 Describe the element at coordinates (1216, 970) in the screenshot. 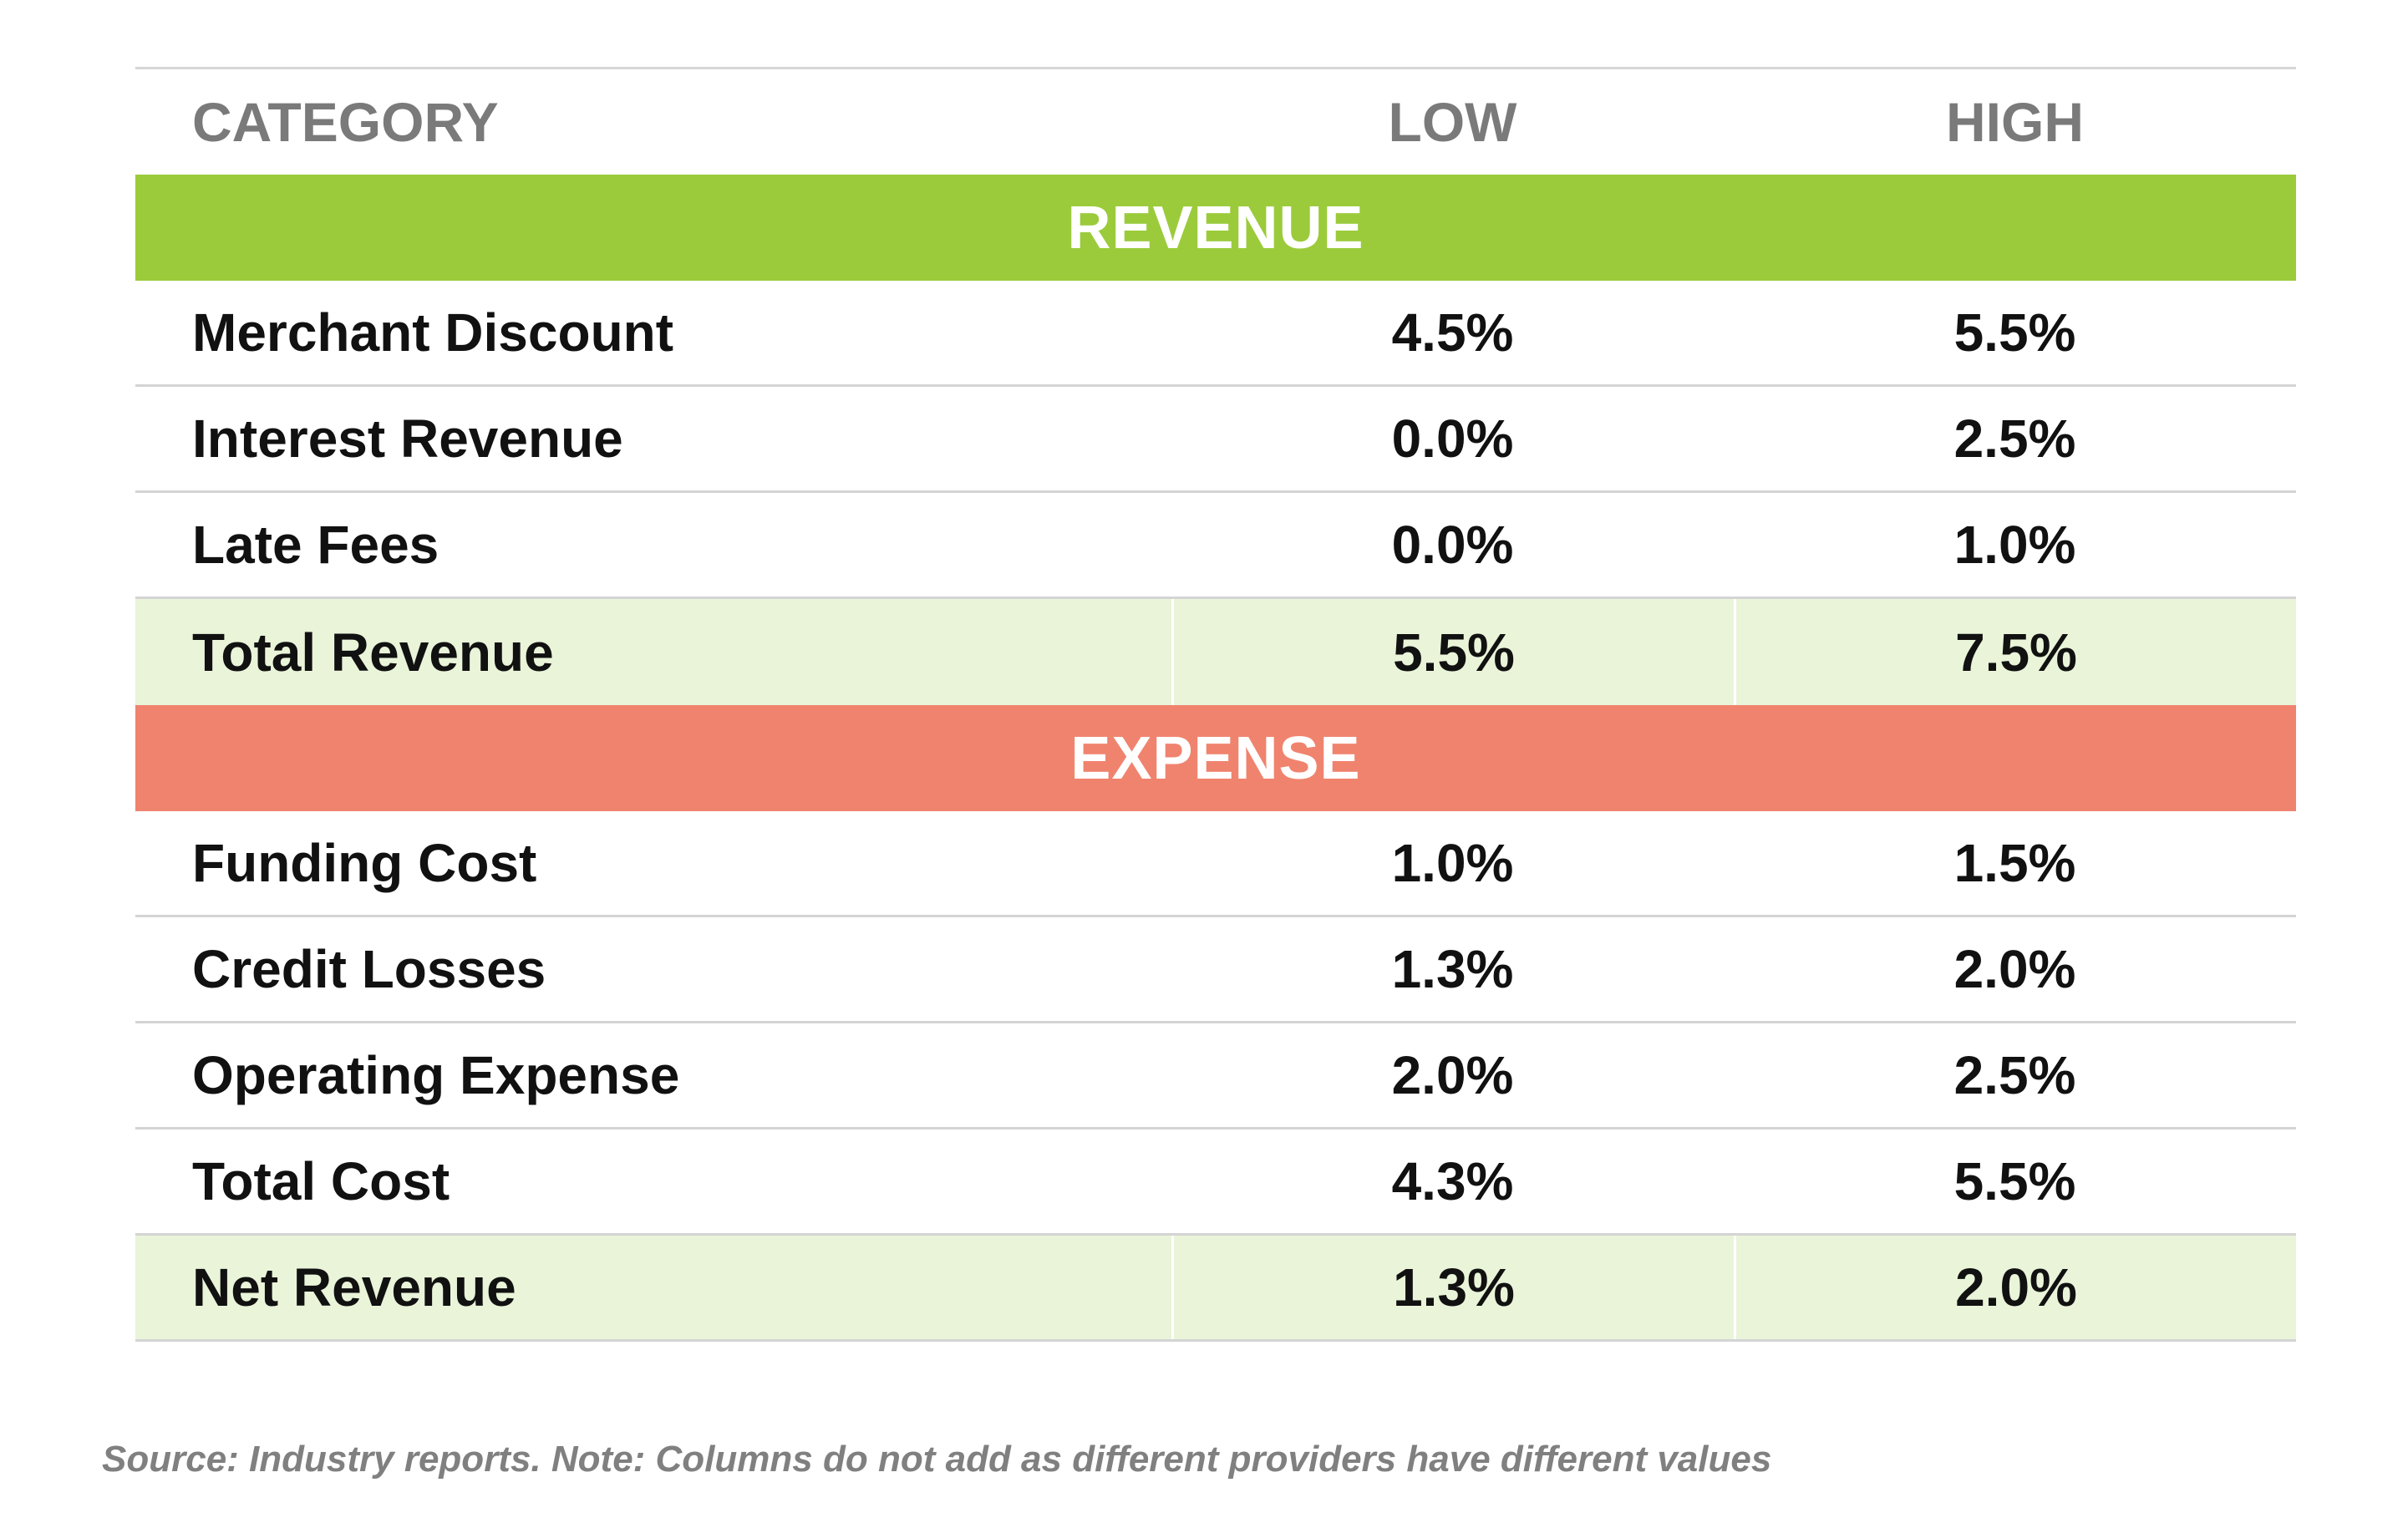

I see `table-row: Credit Losses 1.3% 2.0%` at that location.